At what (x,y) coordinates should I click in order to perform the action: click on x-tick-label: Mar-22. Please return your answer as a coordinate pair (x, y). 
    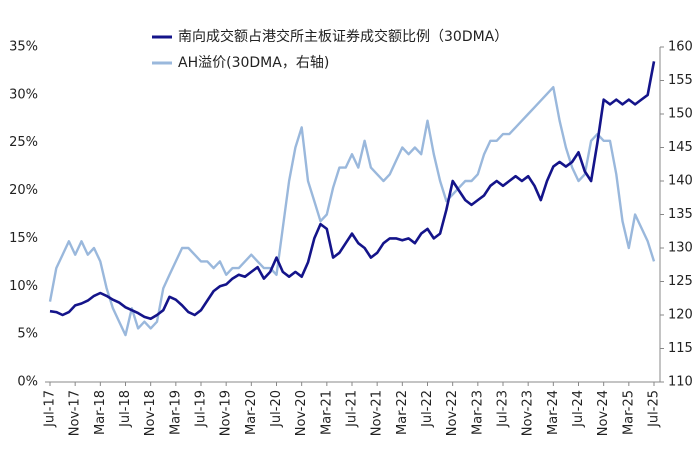
    Looking at the image, I should click on (402, 412).